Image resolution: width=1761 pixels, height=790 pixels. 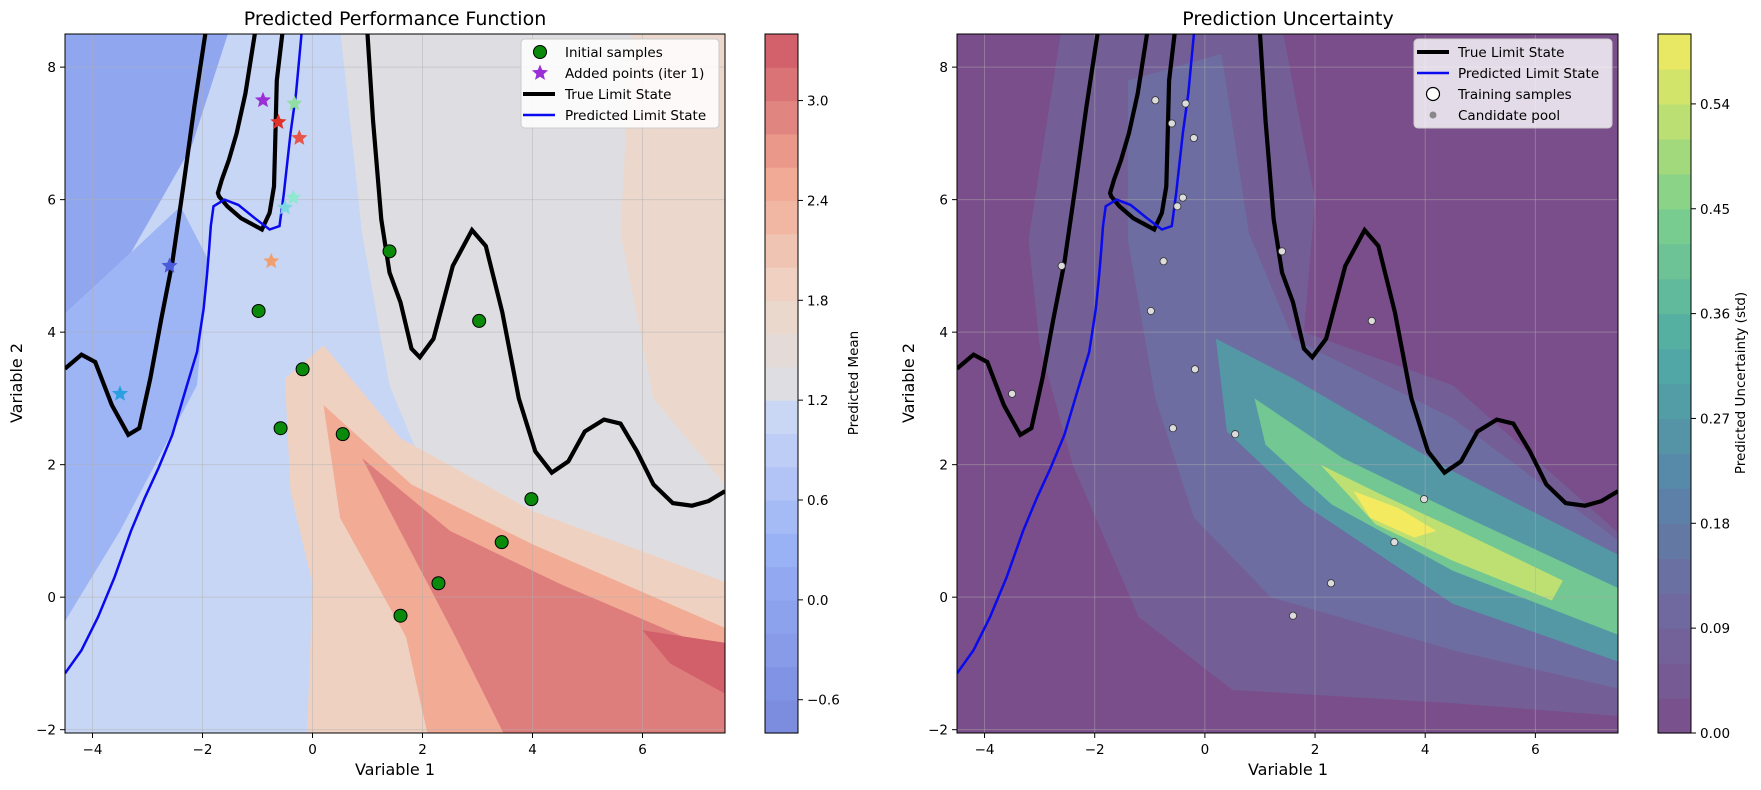 I want to click on colorbar-tick-label: 0.45, so click(x=1715, y=210).